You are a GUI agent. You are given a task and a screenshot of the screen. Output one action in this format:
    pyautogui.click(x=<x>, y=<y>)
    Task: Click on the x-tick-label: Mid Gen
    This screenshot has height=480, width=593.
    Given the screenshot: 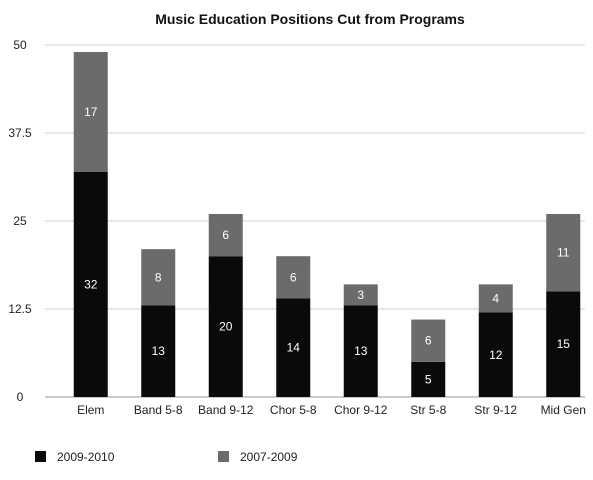 What is the action you would take?
    pyautogui.click(x=563, y=410)
    